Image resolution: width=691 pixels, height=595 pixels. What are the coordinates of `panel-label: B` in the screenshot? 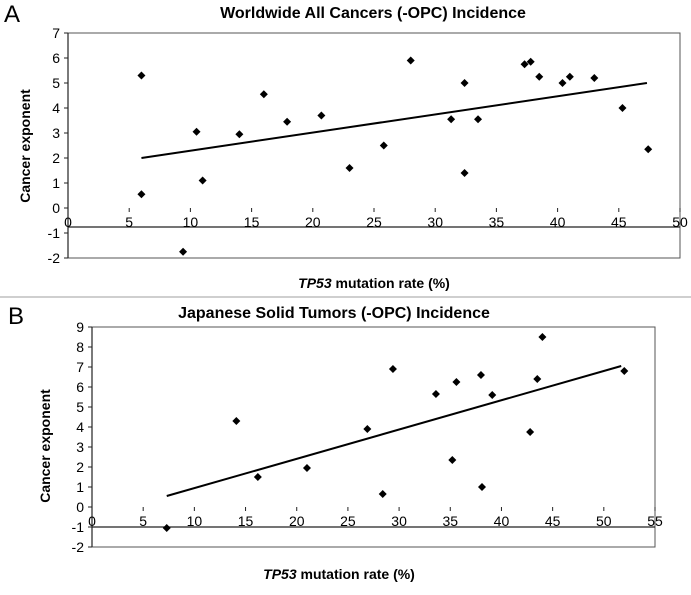 It's located at (16, 316).